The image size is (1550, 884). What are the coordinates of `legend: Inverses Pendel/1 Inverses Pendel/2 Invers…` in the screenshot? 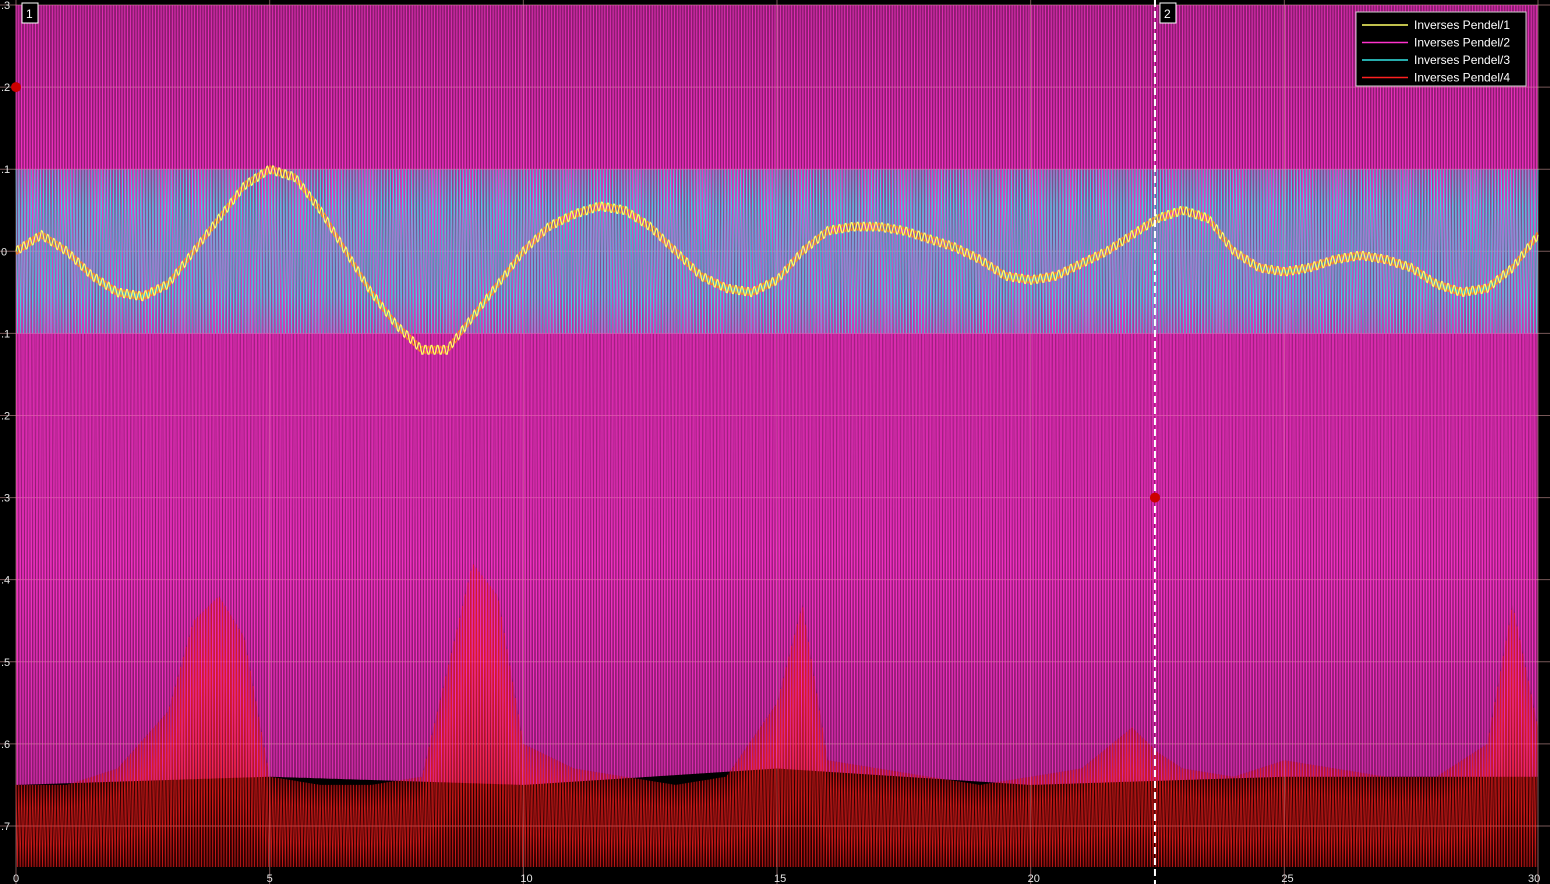 It's located at (1441, 49).